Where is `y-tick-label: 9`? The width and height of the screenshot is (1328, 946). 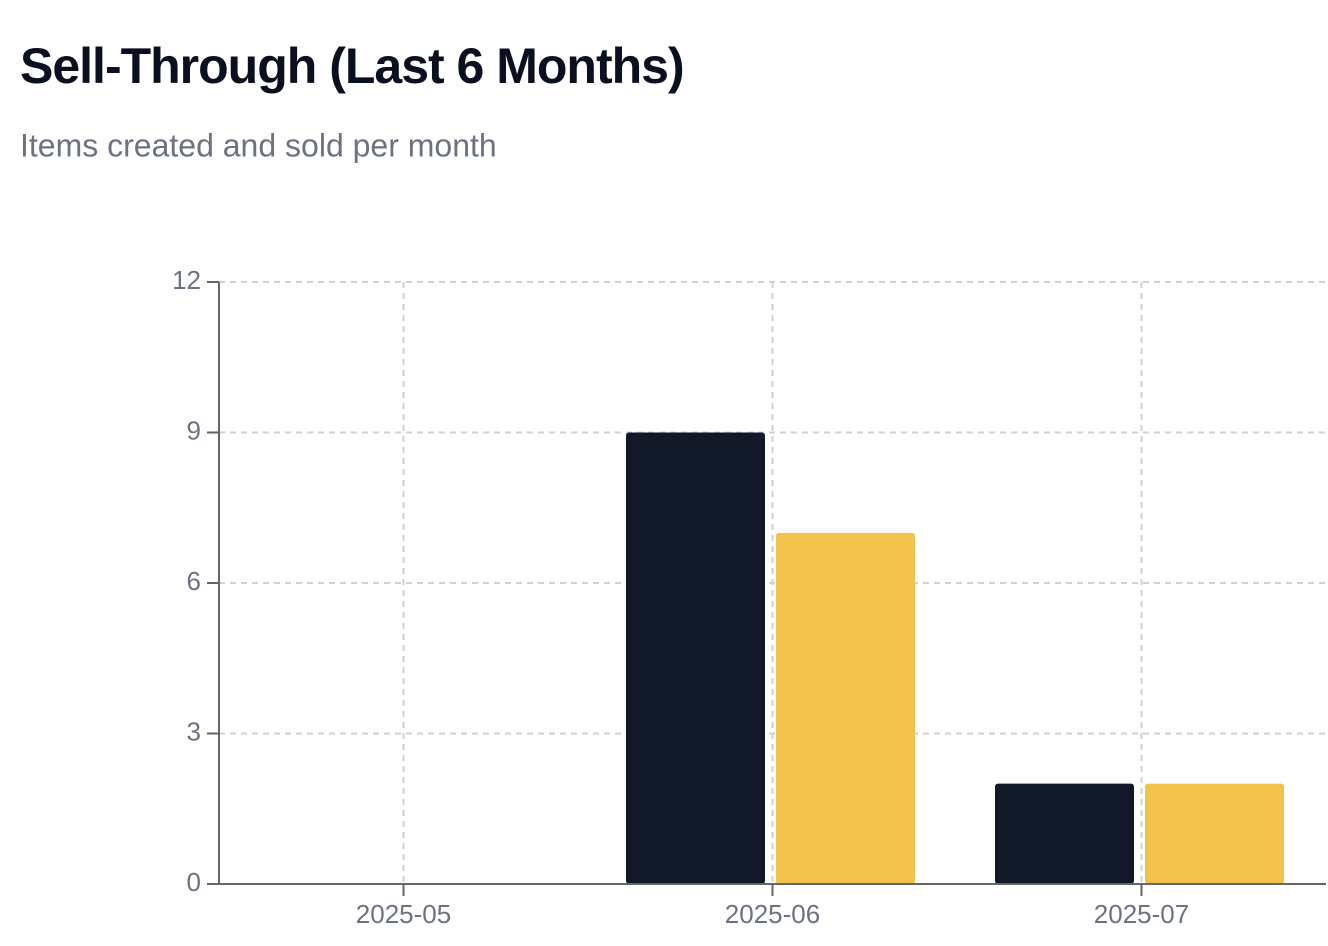 y-tick-label: 9 is located at coordinates (194, 430).